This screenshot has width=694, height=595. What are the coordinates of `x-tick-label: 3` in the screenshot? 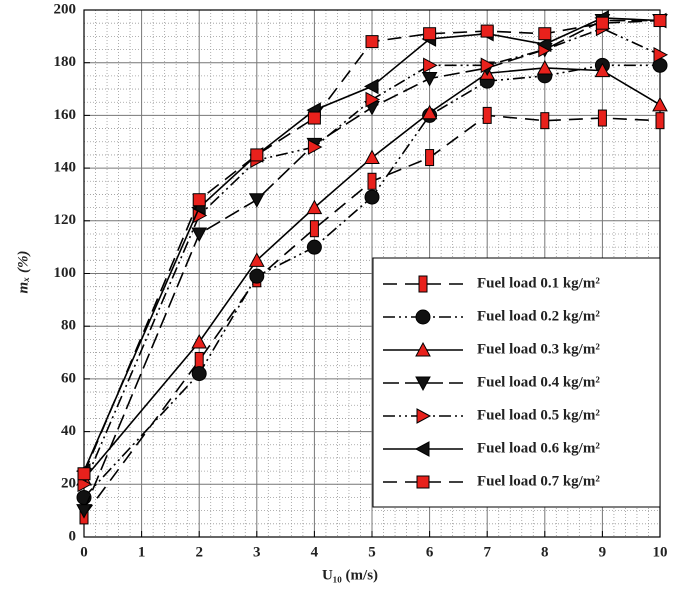 It's located at (257, 552).